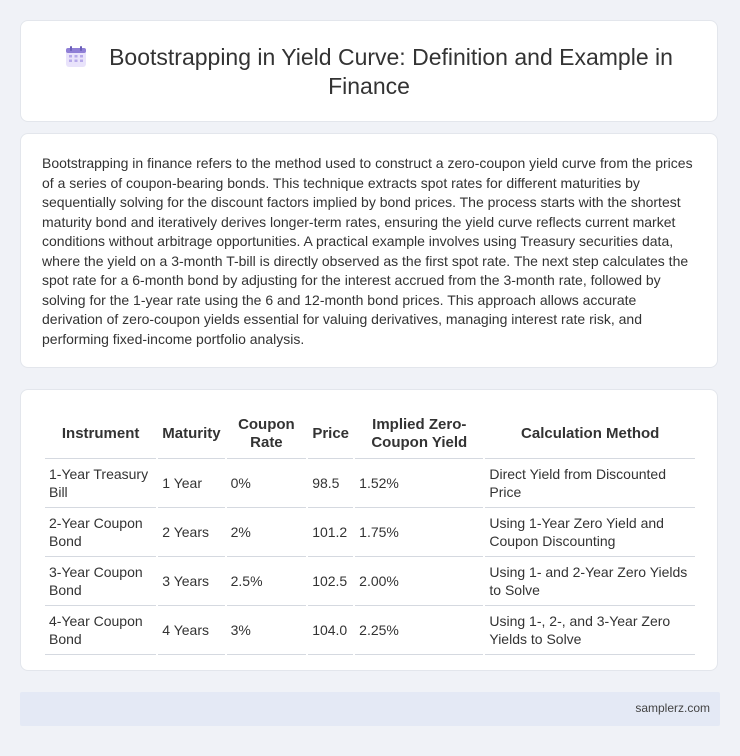 Image resolution: width=740 pixels, height=756 pixels. I want to click on header-instrument: Instrument, so click(101, 435).